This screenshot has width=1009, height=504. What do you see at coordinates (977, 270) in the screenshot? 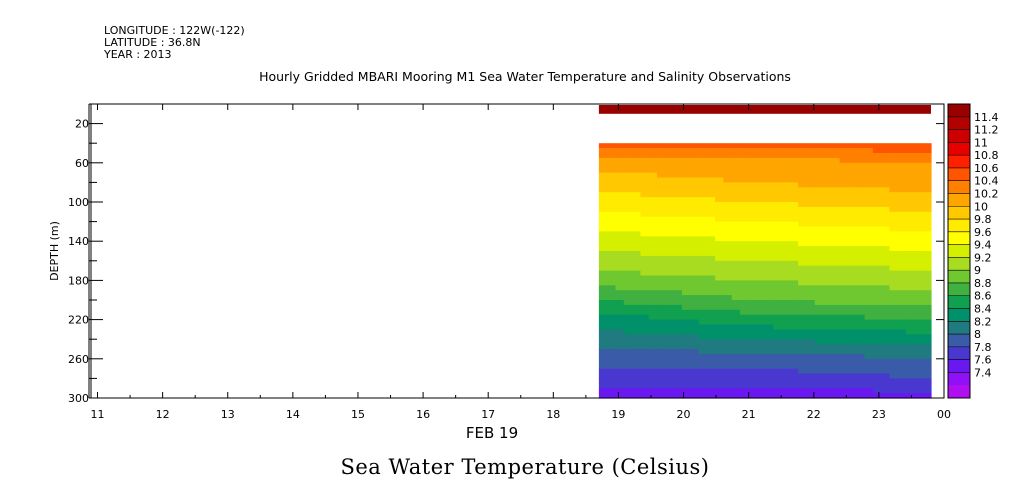
I see `colorbar-label: 9` at bounding box center [977, 270].